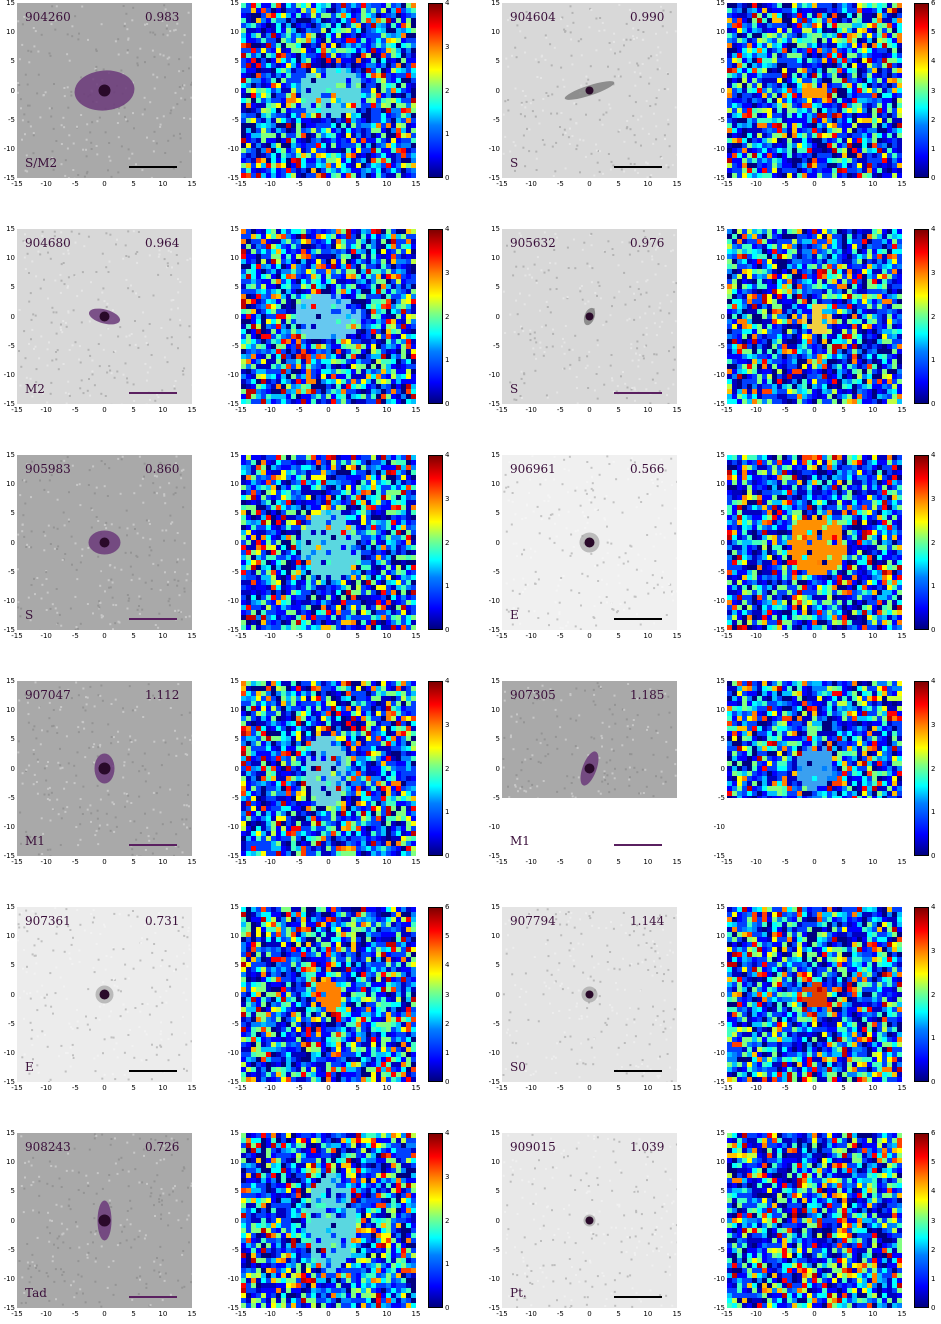 This screenshot has width=941, height=1324. Describe the element at coordinates (589, 90) in the screenshot. I see `sky-noise` at that location.